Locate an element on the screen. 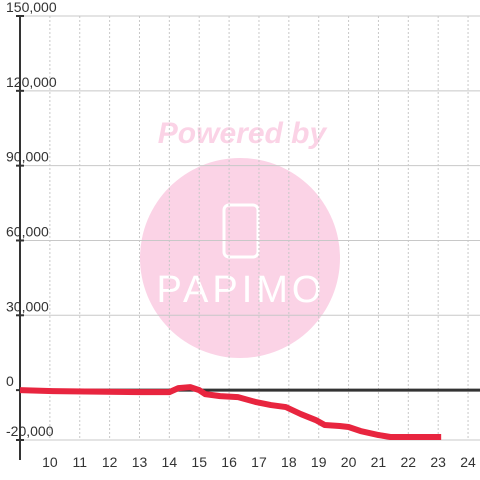  data-line is located at coordinates (230, 412).